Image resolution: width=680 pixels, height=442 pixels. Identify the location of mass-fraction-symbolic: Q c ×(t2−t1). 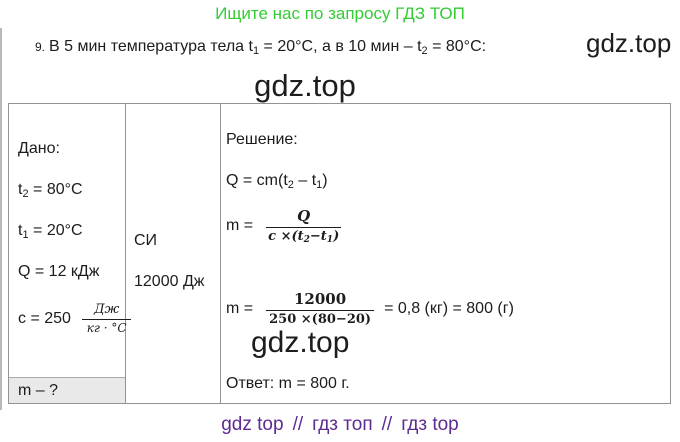
(304, 226).